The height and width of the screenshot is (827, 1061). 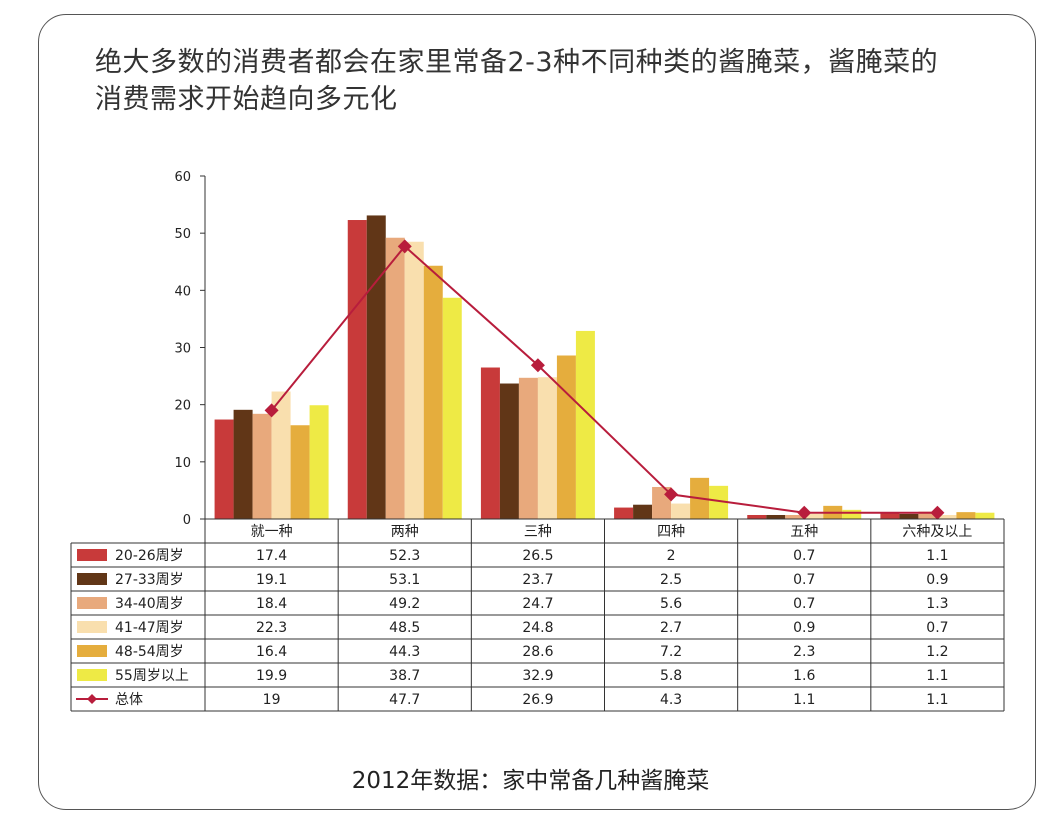 I want to click on legend-label: 27-33周岁, so click(x=149, y=580).